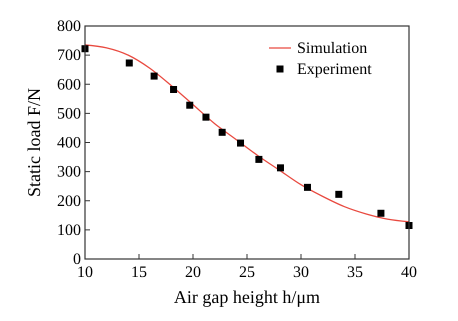  What do you see at coordinates (69, 143) in the screenshot?
I see `y-tick-label: 400` at bounding box center [69, 143].